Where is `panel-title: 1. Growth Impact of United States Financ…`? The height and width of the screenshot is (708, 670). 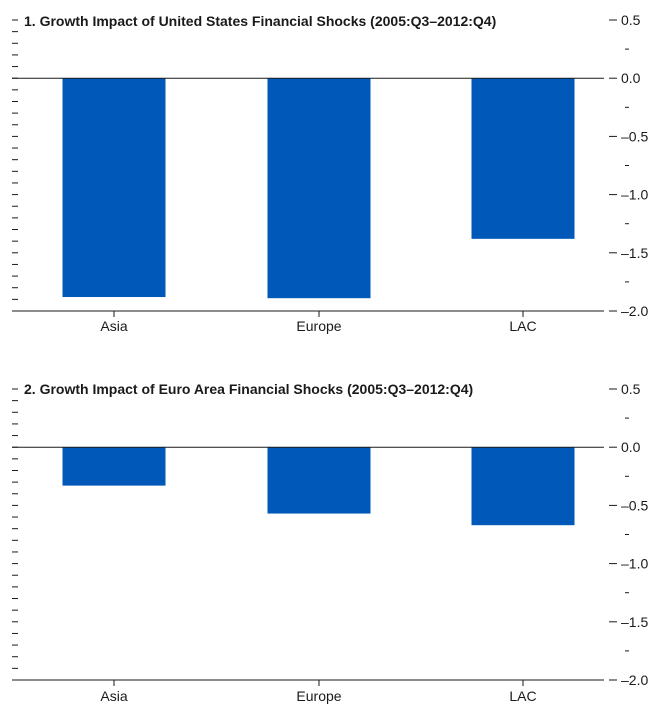 panel-title: 1. Growth Impact of United States Financ… is located at coordinates (260, 21).